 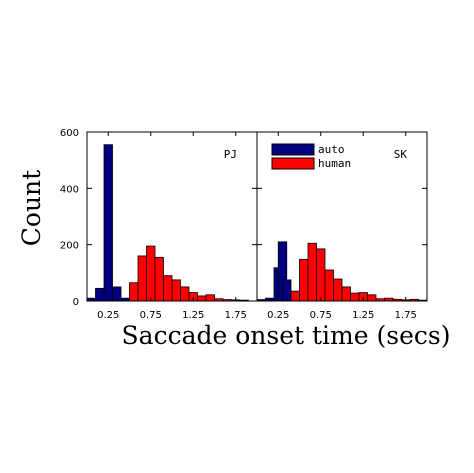 What do you see at coordinates (293, 163) in the screenshot?
I see `legend-swatch-human` at bounding box center [293, 163].